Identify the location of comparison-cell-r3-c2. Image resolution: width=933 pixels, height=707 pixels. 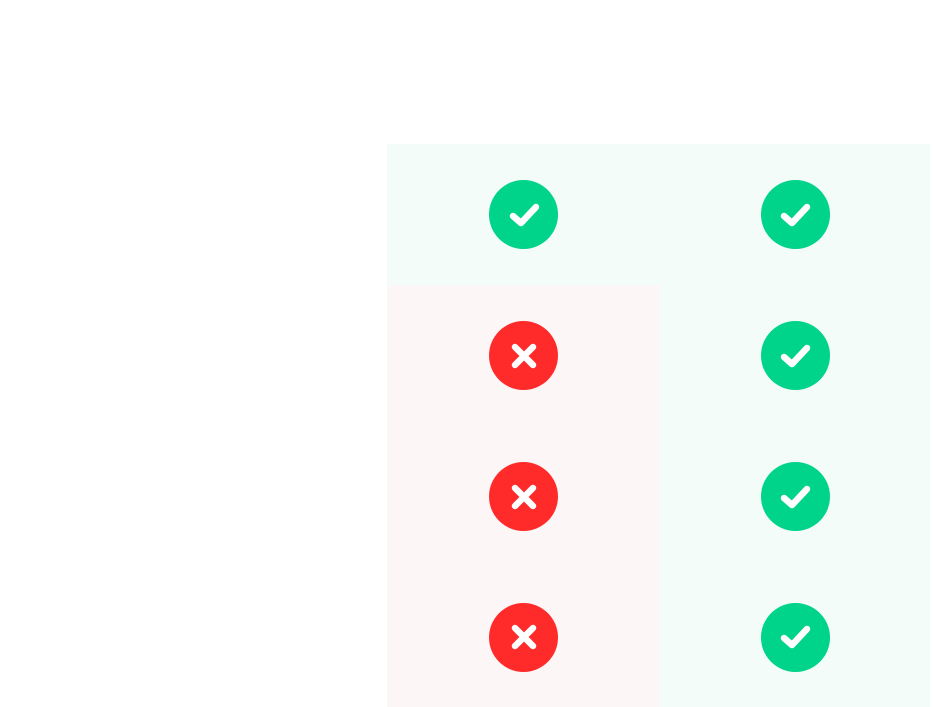
(795, 496).